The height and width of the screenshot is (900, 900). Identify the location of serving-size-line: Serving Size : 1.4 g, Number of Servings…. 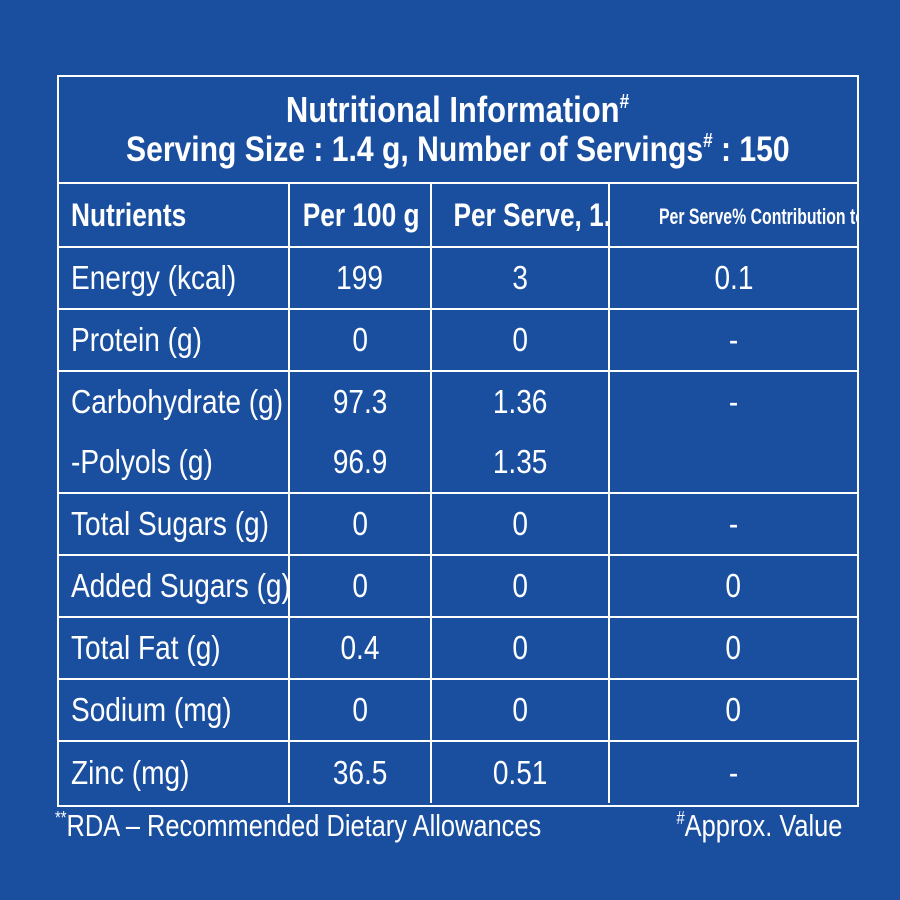
(458, 150).